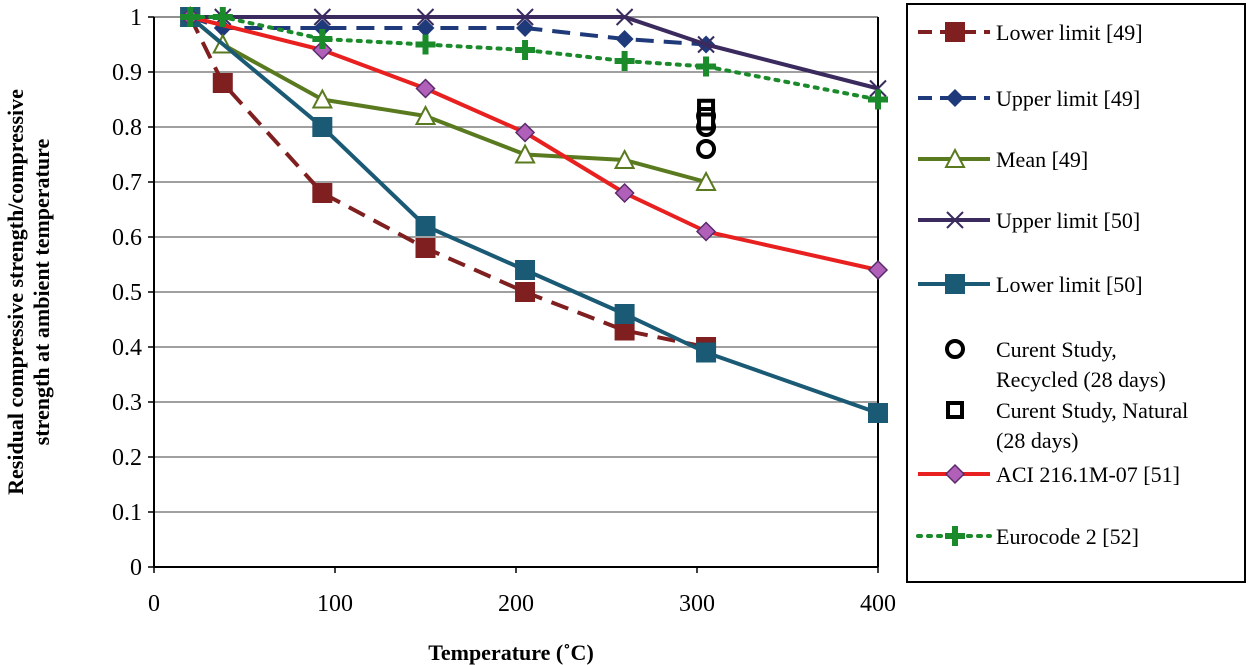 Image resolution: width=1251 pixels, height=665 pixels. I want to click on x-tick-label: 400, so click(878, 604).